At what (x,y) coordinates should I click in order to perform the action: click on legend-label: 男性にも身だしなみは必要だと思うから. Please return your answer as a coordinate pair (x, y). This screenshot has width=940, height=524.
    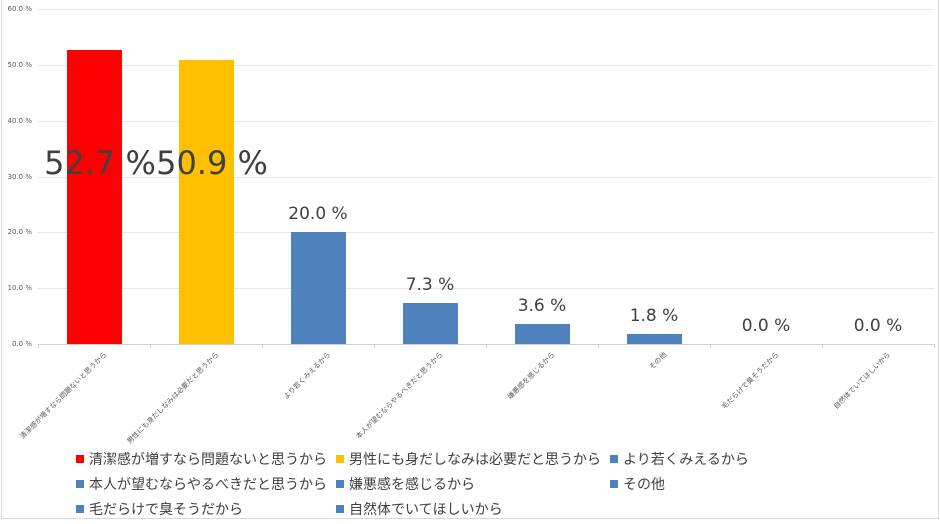
    Looking at the image, I should click on (475, 460).